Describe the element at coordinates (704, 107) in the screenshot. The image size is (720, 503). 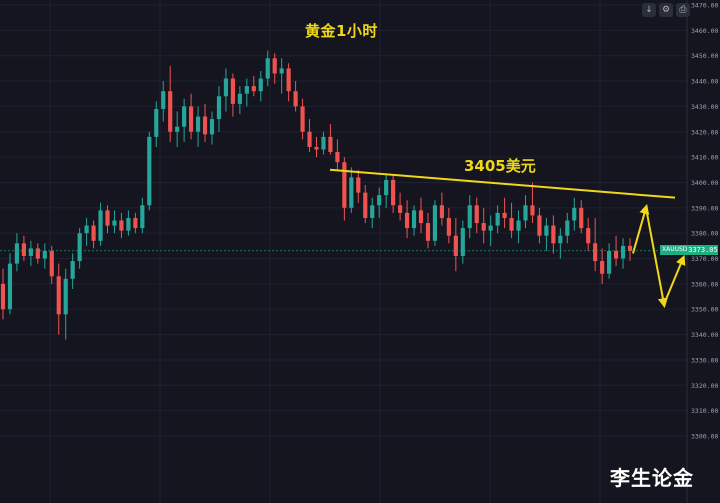
I see `y-tick-label: 3430.00` at that location.